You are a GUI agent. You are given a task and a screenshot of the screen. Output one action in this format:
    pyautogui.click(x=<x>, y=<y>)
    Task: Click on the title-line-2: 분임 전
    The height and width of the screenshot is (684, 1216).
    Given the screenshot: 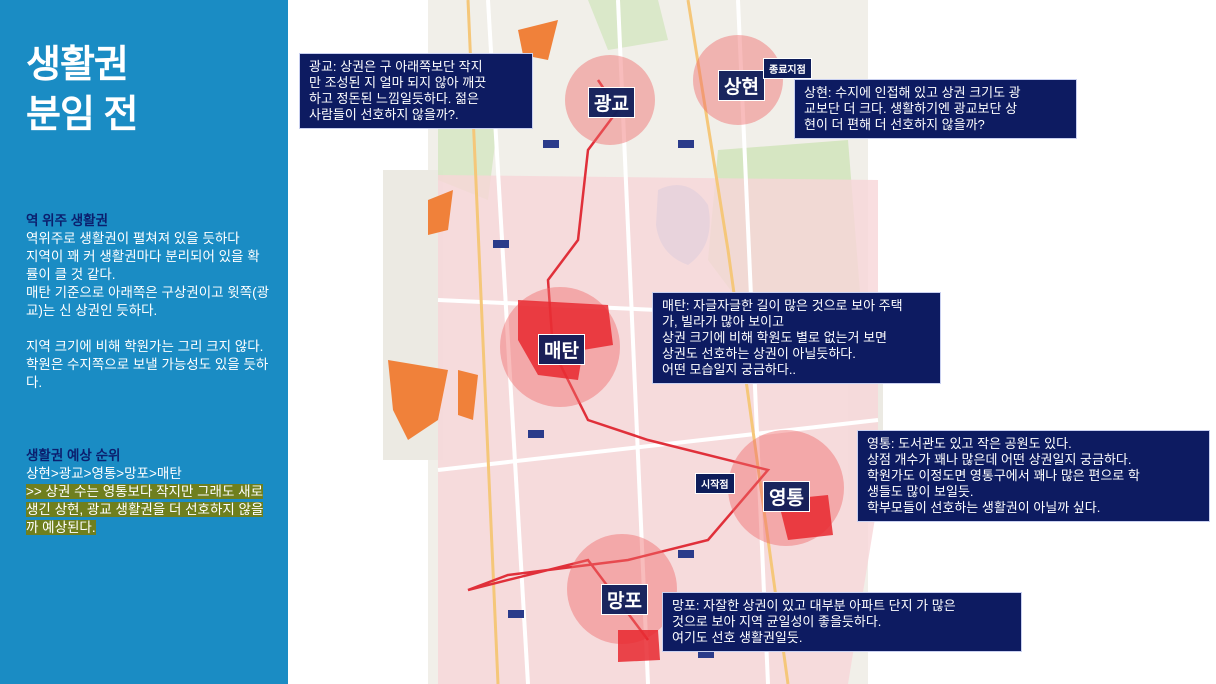 What is the action you would take?
    pyautogui.click(x=82, y=115)
    